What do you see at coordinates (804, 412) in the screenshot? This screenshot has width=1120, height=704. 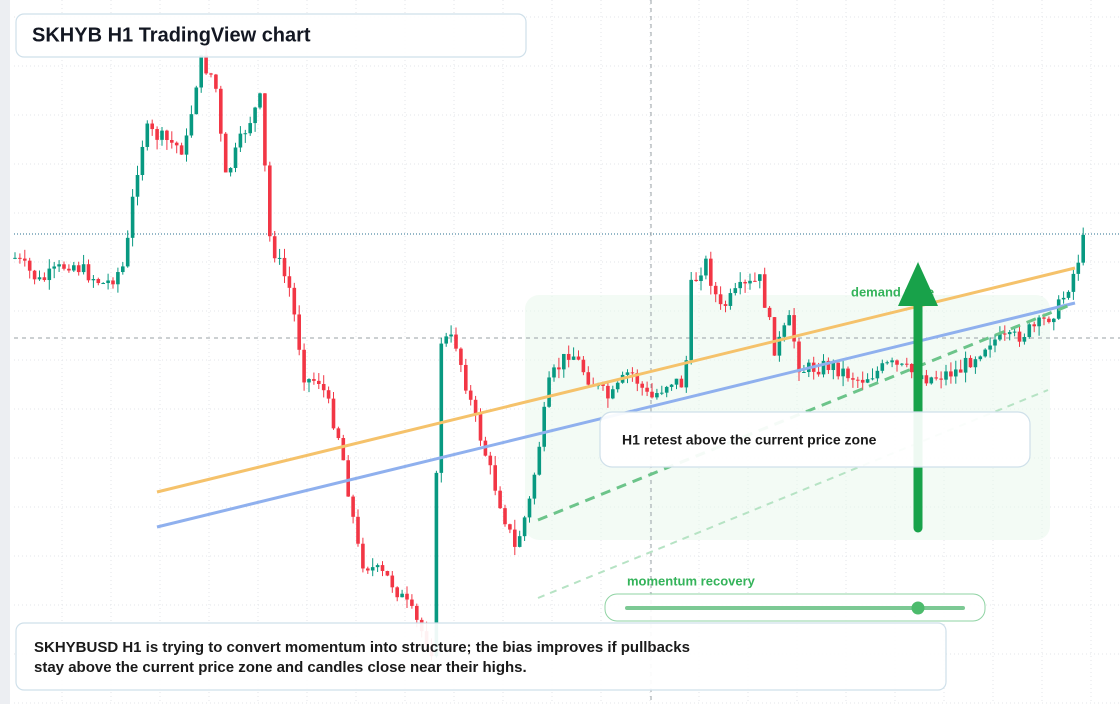 I see `trendline-green` at bounding box center [804, 412].